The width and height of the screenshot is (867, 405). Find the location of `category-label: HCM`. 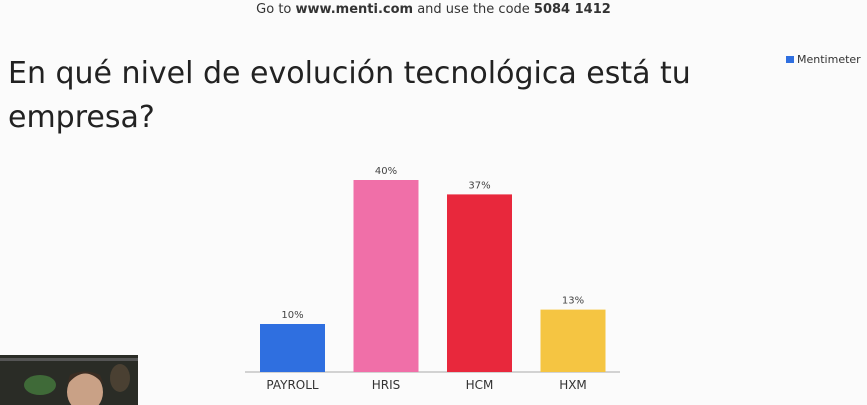

category-label: HCM is located at coordinates (480, 385).